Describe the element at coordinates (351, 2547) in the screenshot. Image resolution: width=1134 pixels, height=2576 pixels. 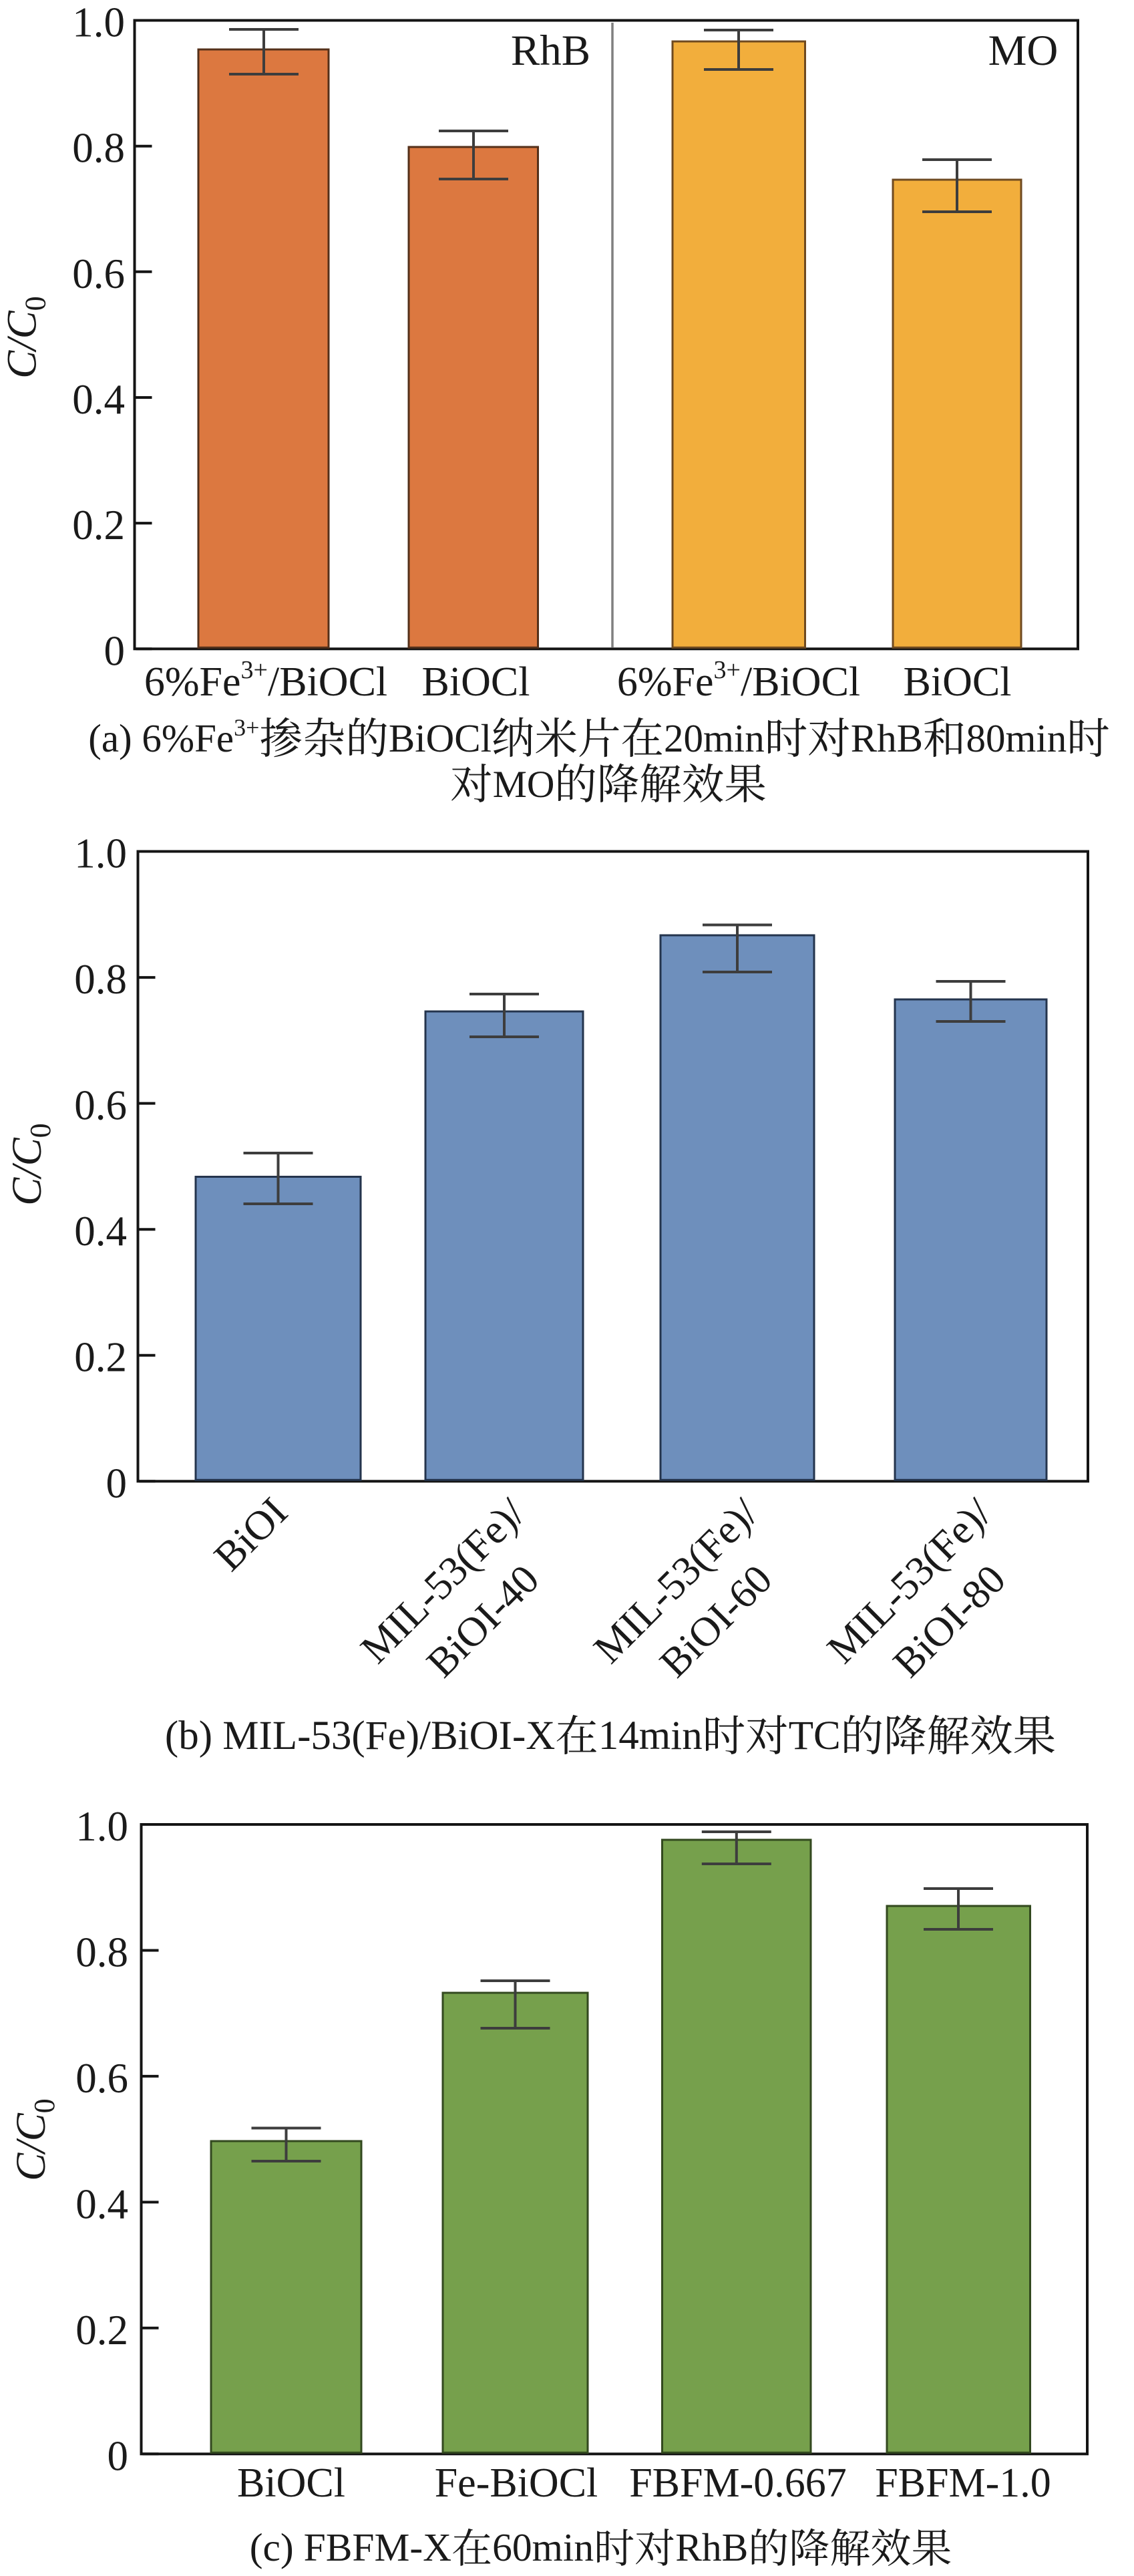
I see `svg-text: (c) FBFM-X` at that location.